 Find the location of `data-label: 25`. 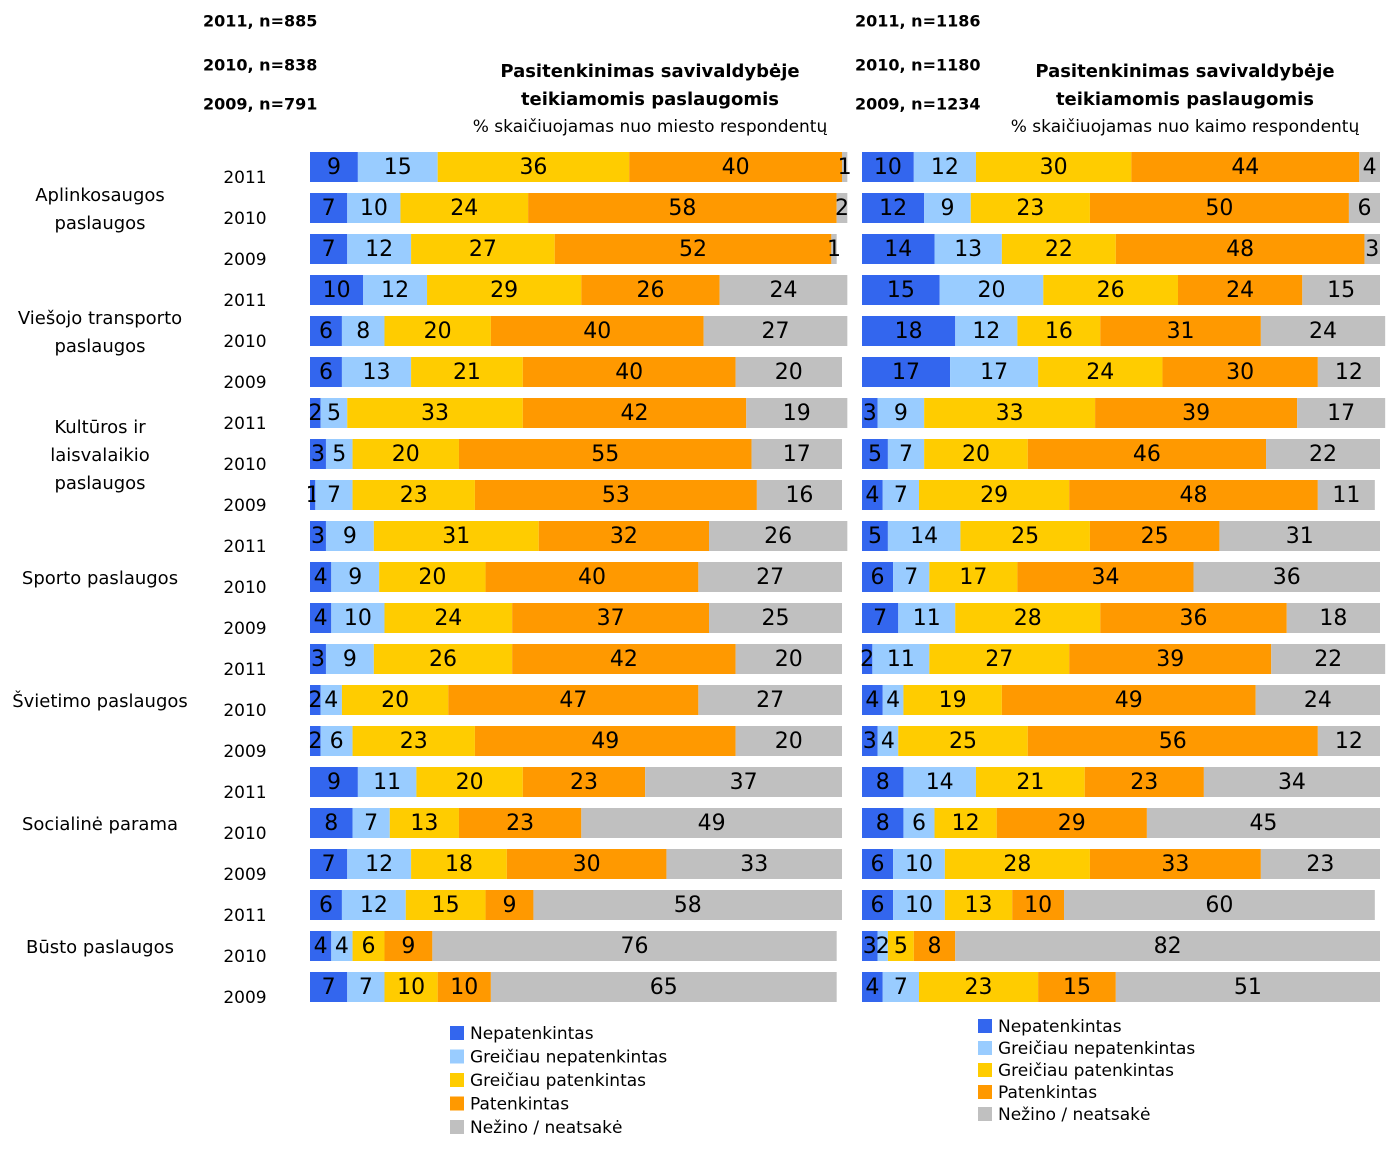

data-label: 25 is located at coordinates (1025, 536).